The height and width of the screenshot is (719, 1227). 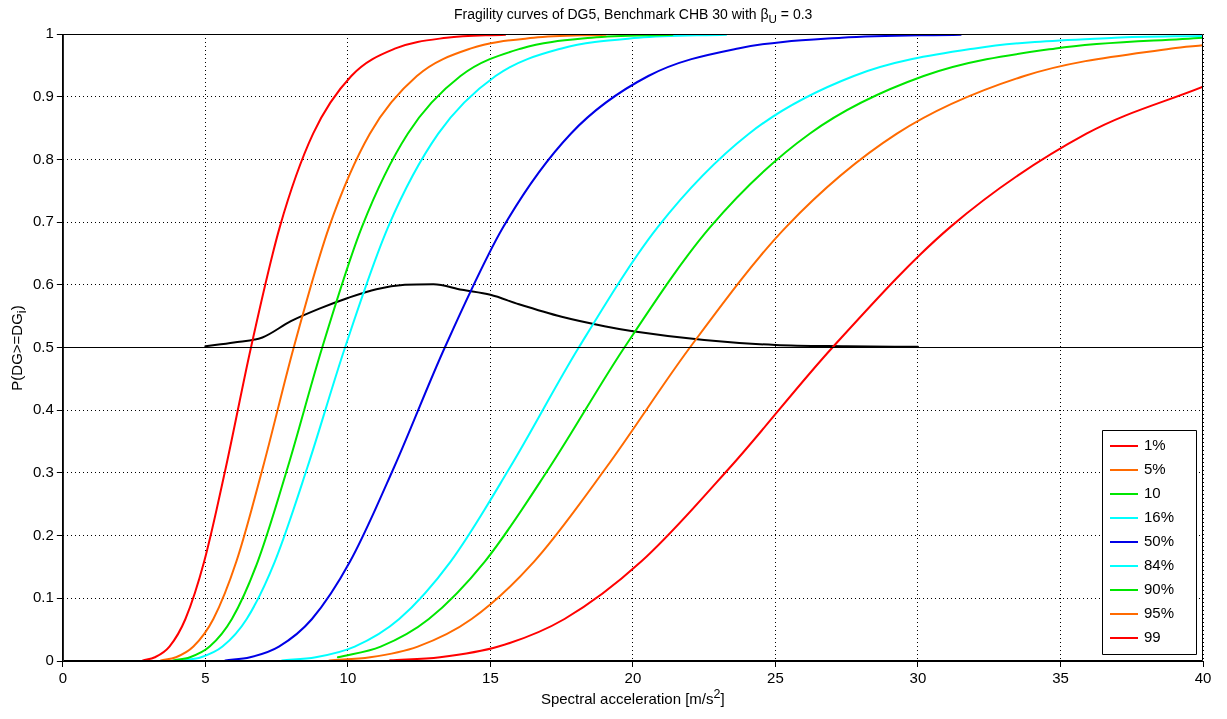 What do you see at coordinates (1159, 613) in the screenshot?
I see `legend-label: 95%` at bounding box center [1159, 613].